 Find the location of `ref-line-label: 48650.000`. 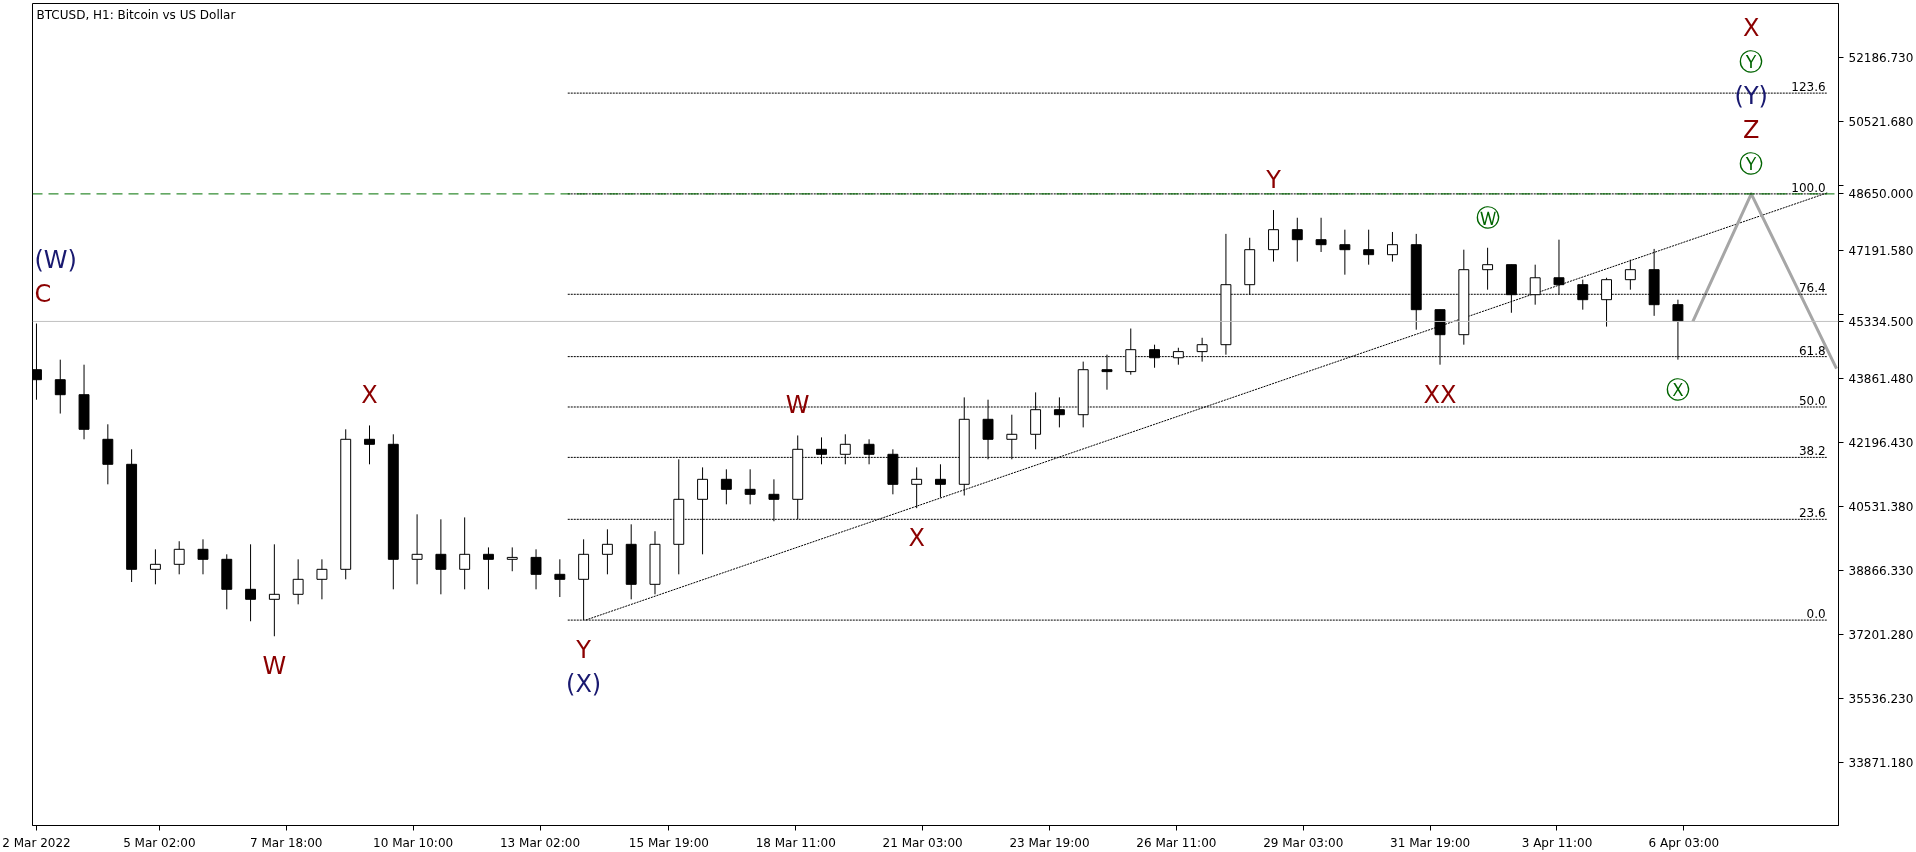

ref-line-label: 48650.000 is located at coordinates (1881, 194).